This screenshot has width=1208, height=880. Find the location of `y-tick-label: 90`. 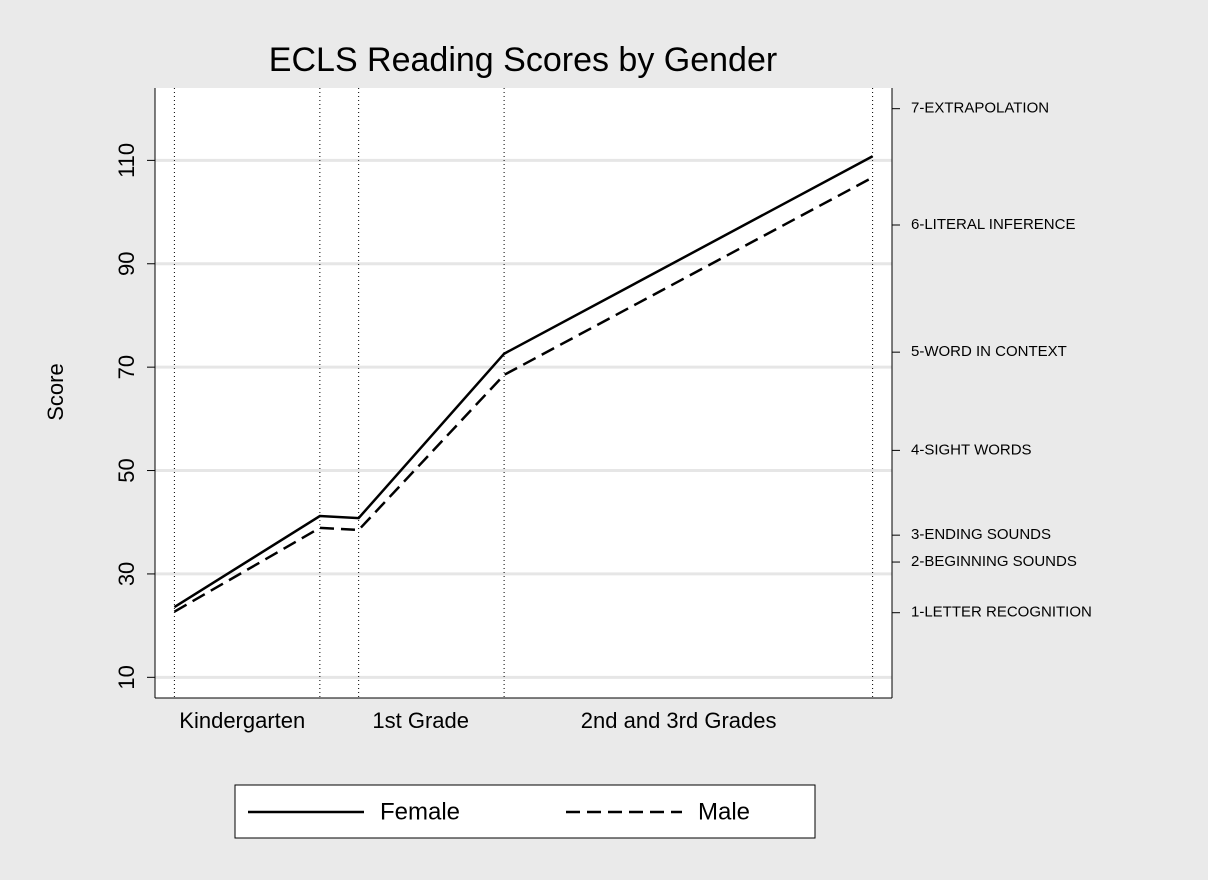

y-tick-label: 90 is located at coordinates (126, 264).